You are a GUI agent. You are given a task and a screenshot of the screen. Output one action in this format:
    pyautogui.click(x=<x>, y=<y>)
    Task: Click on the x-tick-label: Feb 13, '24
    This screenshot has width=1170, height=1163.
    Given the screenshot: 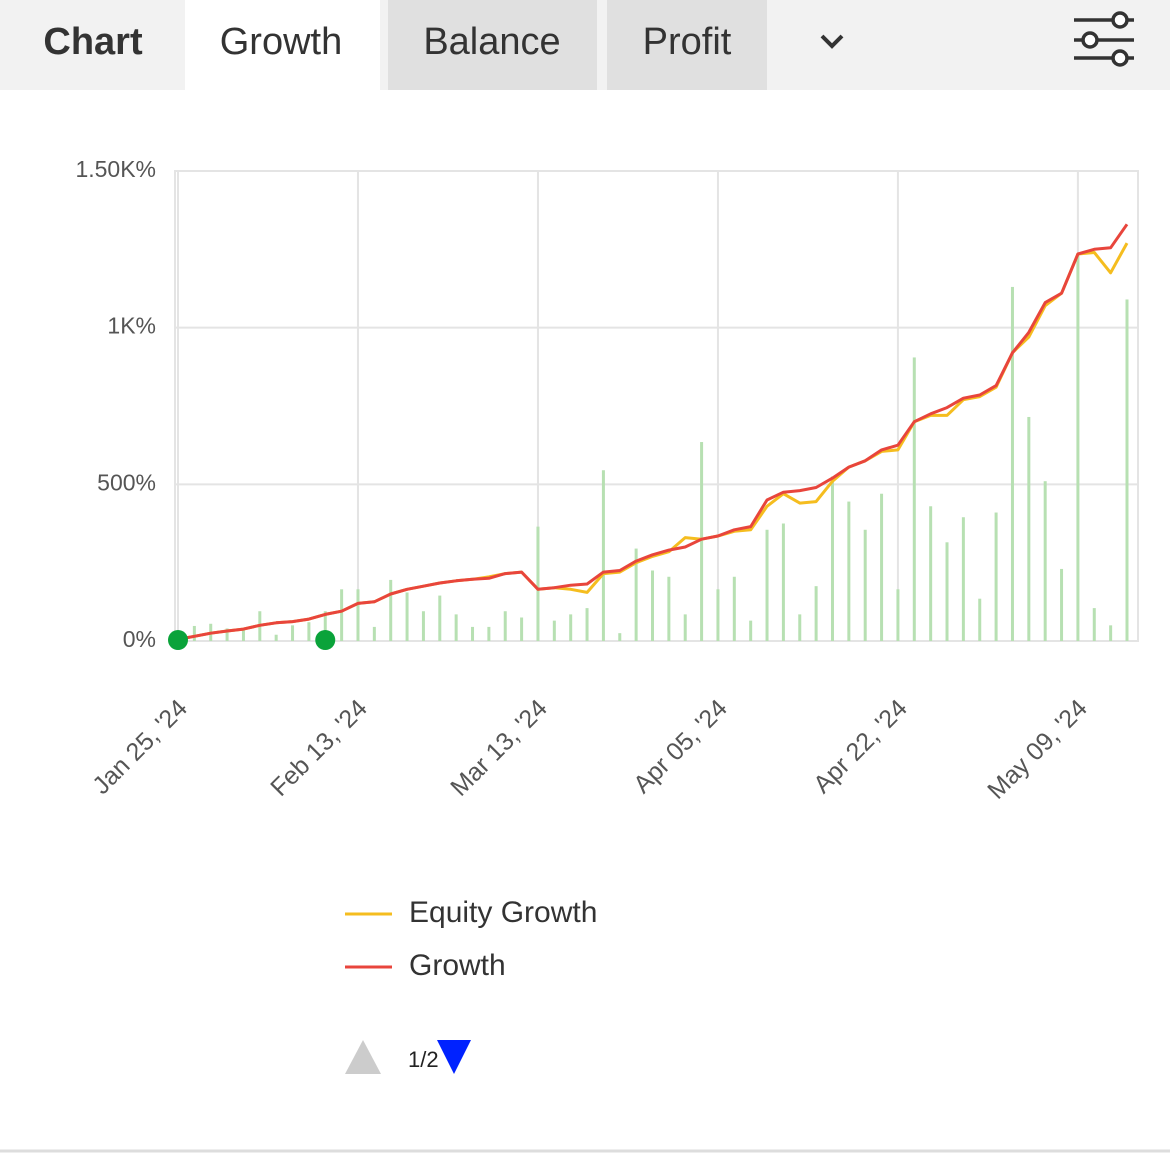 What is the action you would take?
    pyautogui.click(x=319, y=748)
    